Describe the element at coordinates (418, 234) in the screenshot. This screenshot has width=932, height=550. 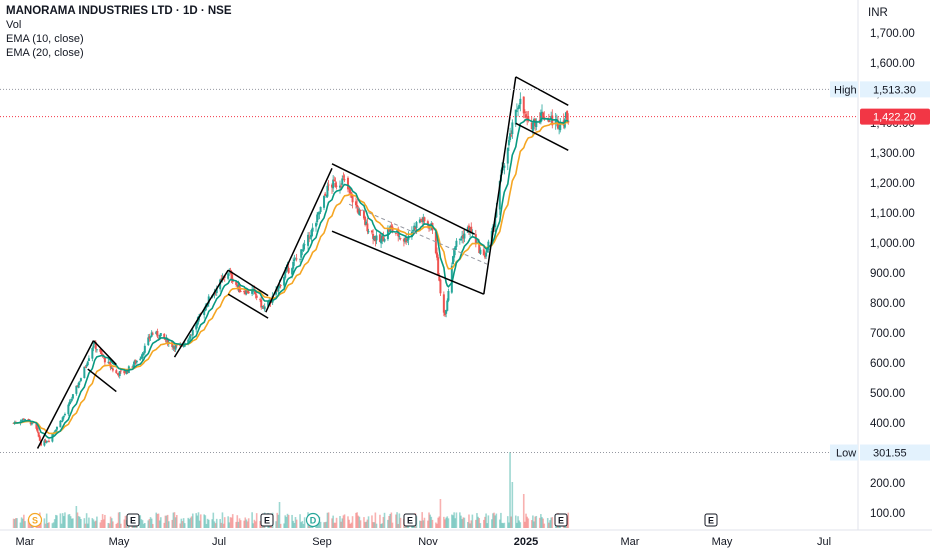
I see `dashed-midline` at that location.